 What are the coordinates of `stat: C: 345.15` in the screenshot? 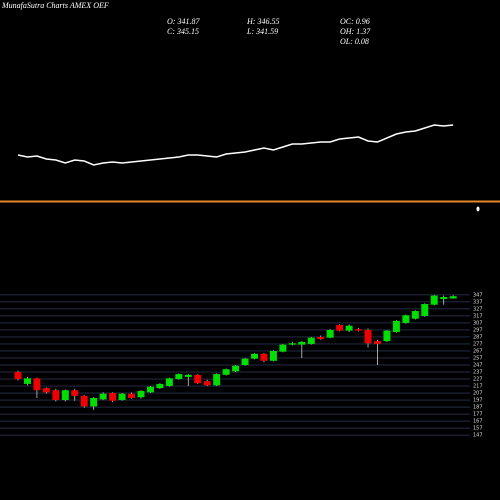 It's located at (183, 31).